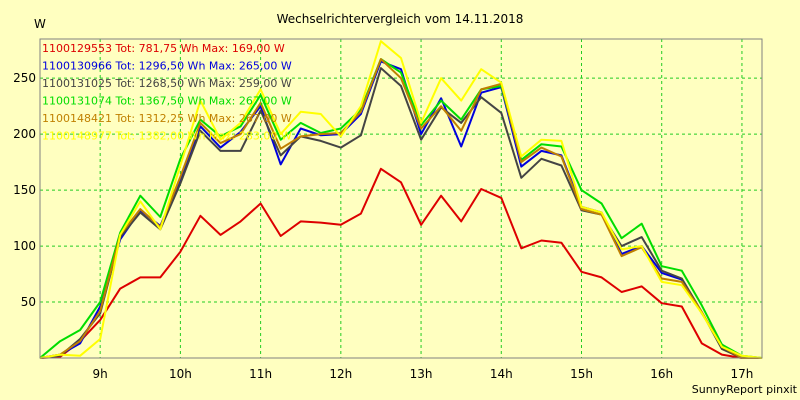 The height and width of the screenshot is (400, 800). I want to click on footer-credit: SunnyReport pinxit, so click(745, 389).